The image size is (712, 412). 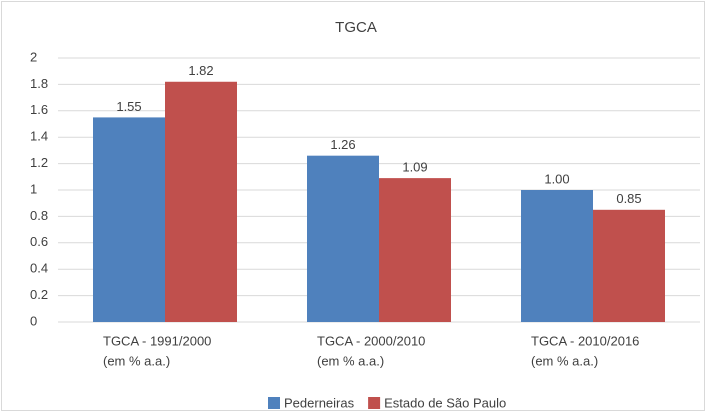 I want to click on y-tick-label: 2, so click(x=33, y=56).